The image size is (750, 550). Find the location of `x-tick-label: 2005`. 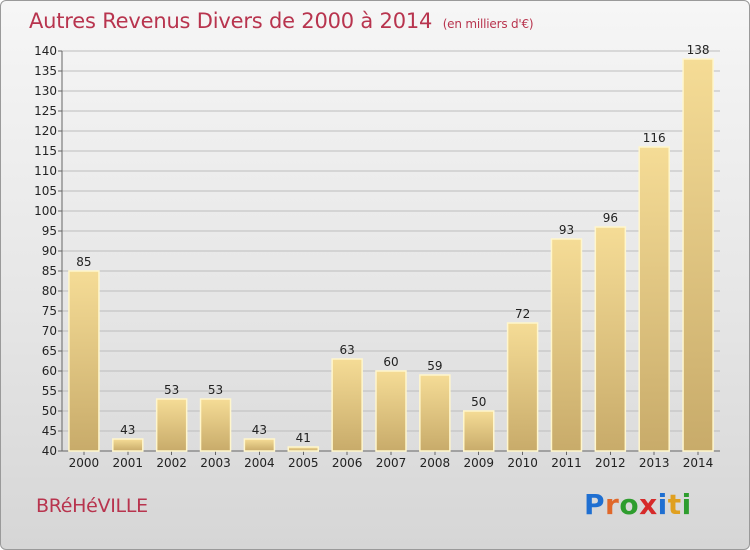

x-tick-label: 2005 is located at coordinates (303, 463).